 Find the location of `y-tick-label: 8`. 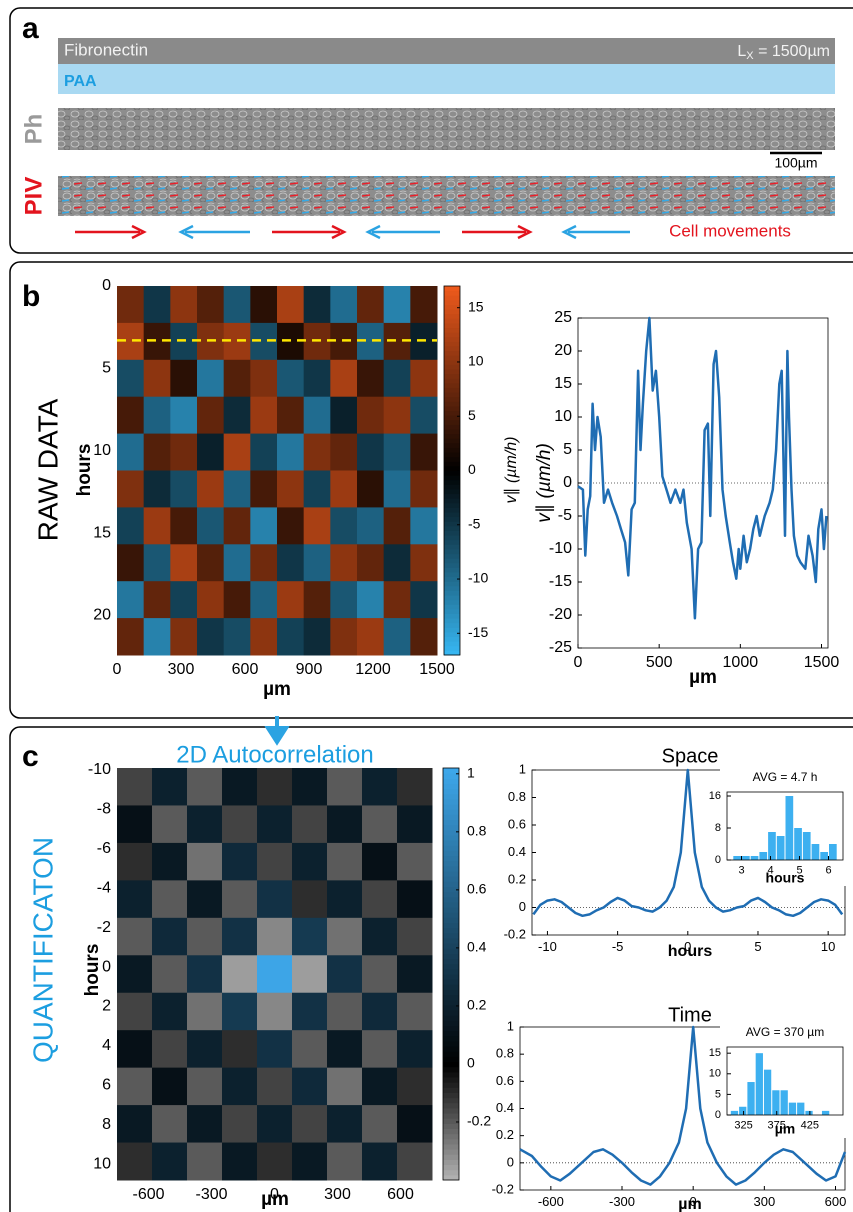

y-tick-label: 8 is located at coordinates (106, 1124).